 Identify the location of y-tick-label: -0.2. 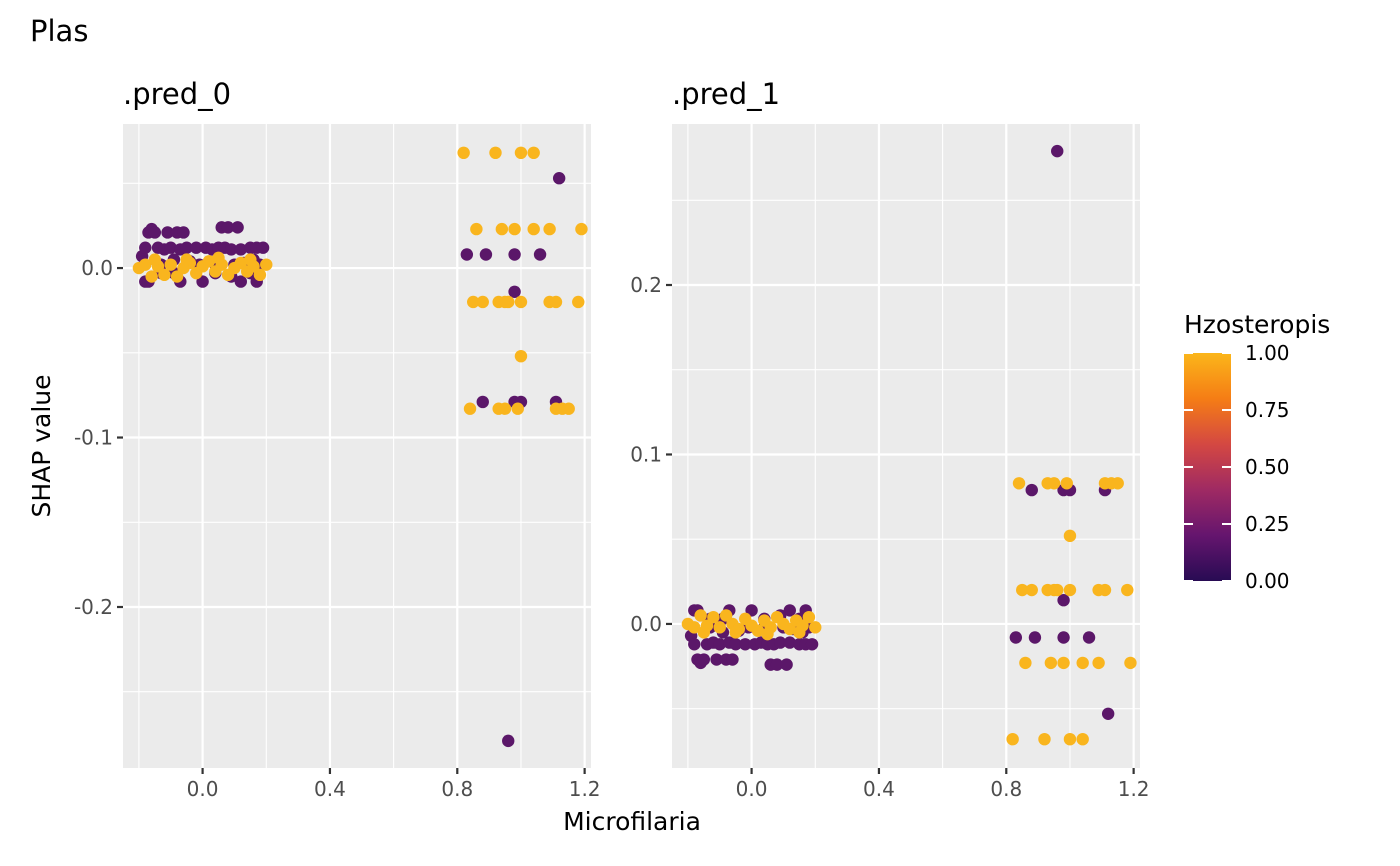
(93, 607).